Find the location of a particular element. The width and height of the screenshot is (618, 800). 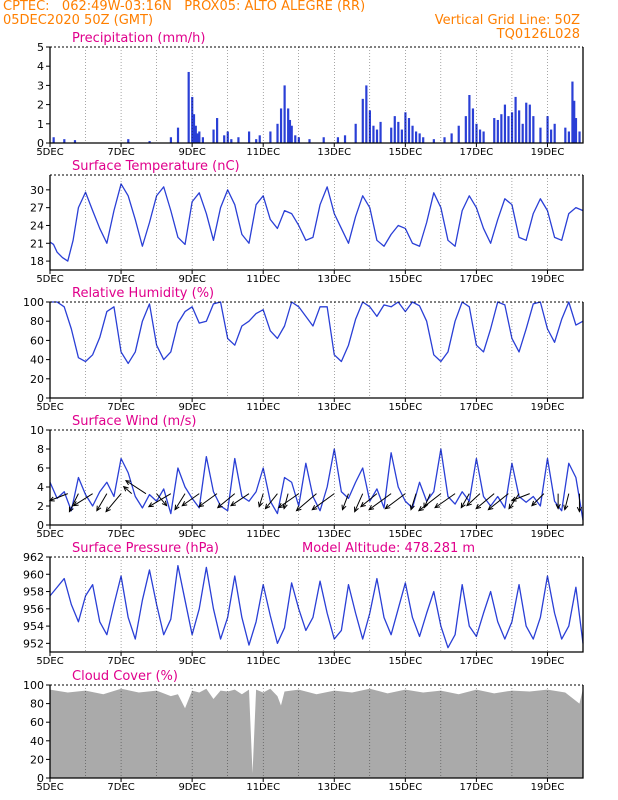

wind-title: Surface Wind (m/s) is located at coordinates (134, 421).